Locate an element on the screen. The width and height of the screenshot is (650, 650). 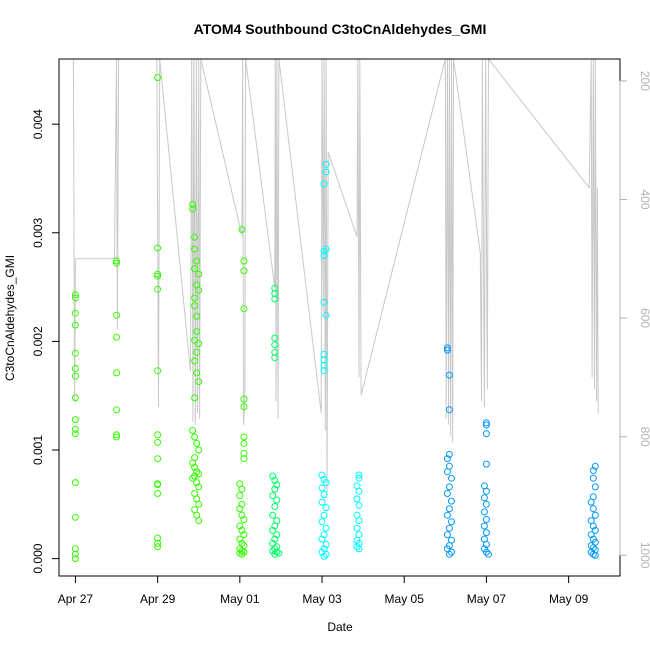
y-axis: 0.000 0.001 0.002 0.003 0.004 is located at coordinates (45, 341).